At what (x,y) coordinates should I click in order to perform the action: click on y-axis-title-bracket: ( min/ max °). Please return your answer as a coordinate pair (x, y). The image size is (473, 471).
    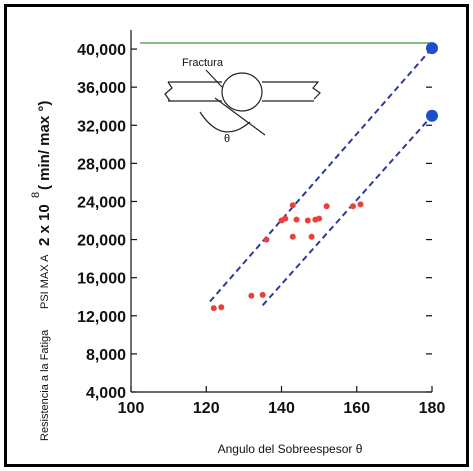
    Looking at the image, I should click on (44, 145).